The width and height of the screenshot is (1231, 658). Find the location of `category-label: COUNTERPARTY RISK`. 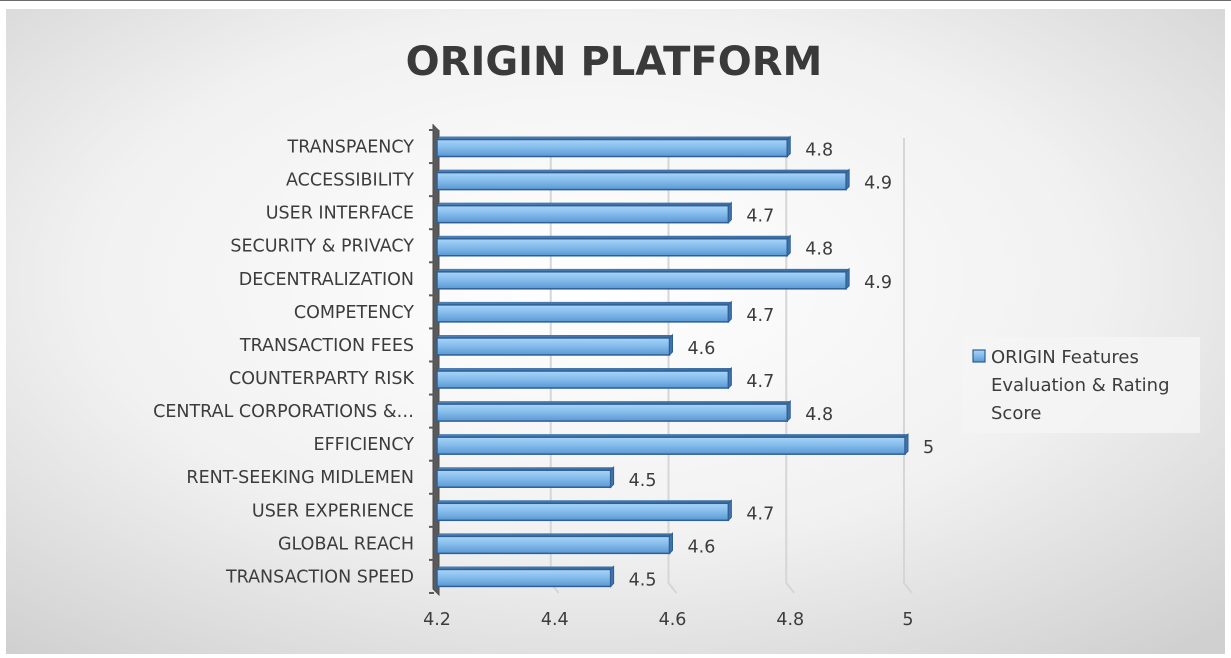

category-label: COUNTERPARTY RISK is located at coordinates (321, 379).